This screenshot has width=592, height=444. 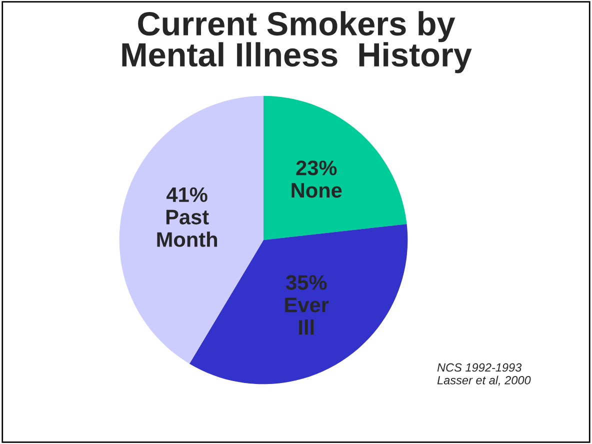 What do you see at coordinates (317, 190) in the screenshot?
I see `slice-label: None` at bounding box center [317, 190].